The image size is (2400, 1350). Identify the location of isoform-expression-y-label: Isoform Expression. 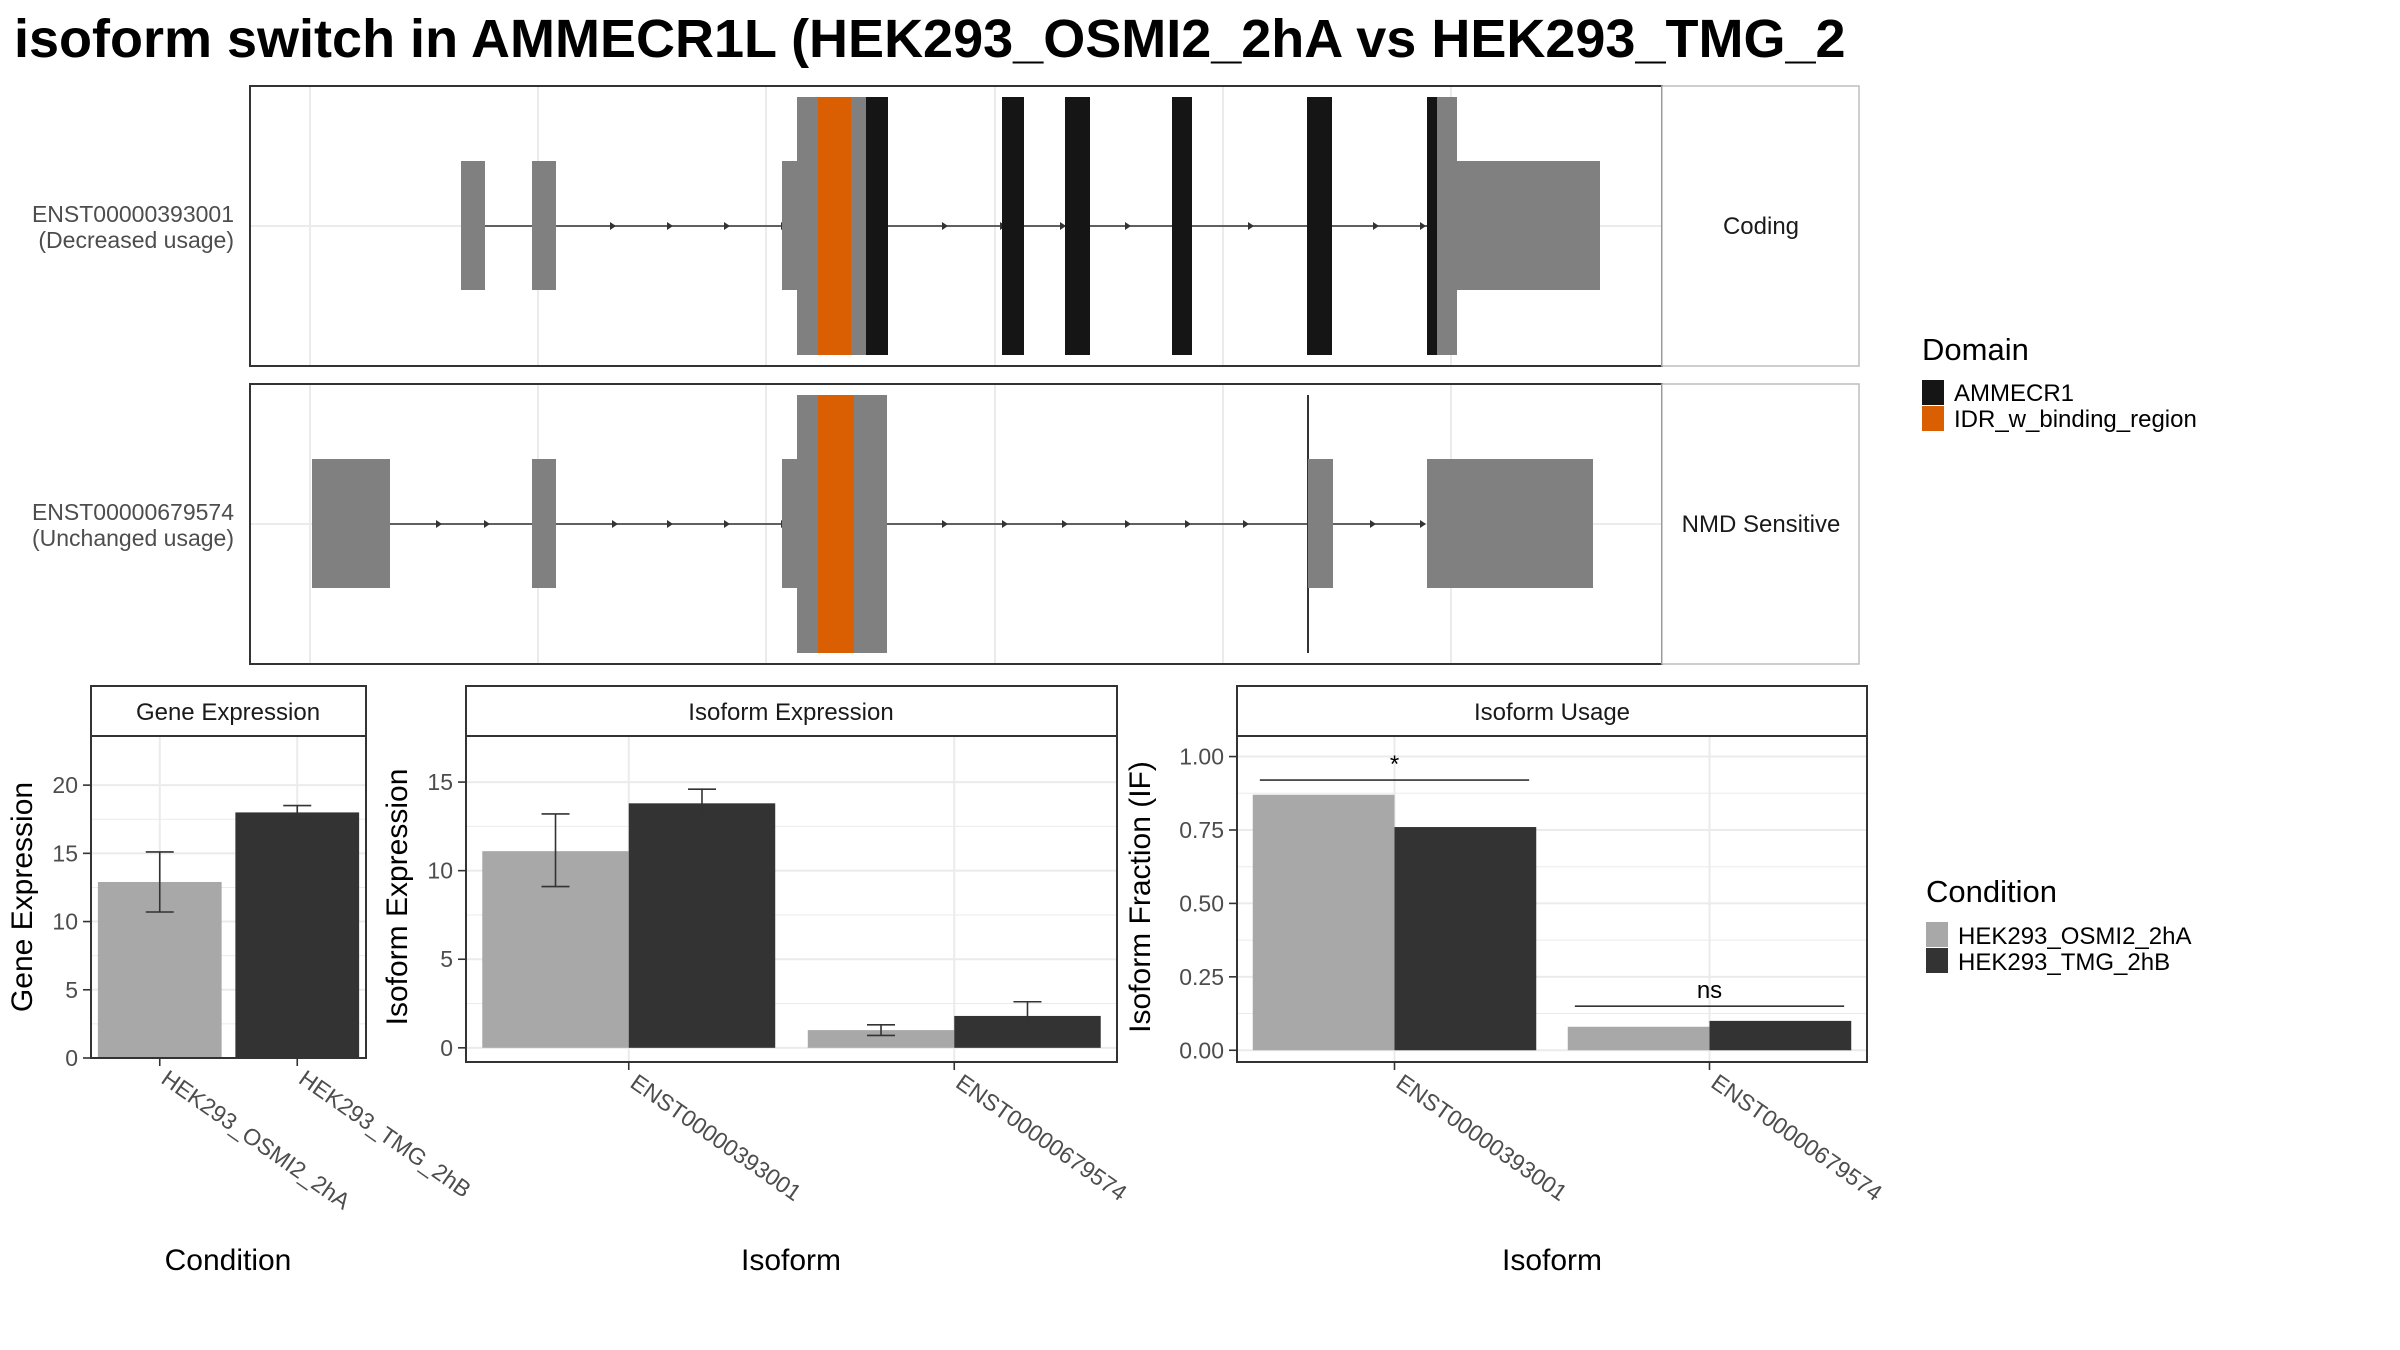
(397, 897).